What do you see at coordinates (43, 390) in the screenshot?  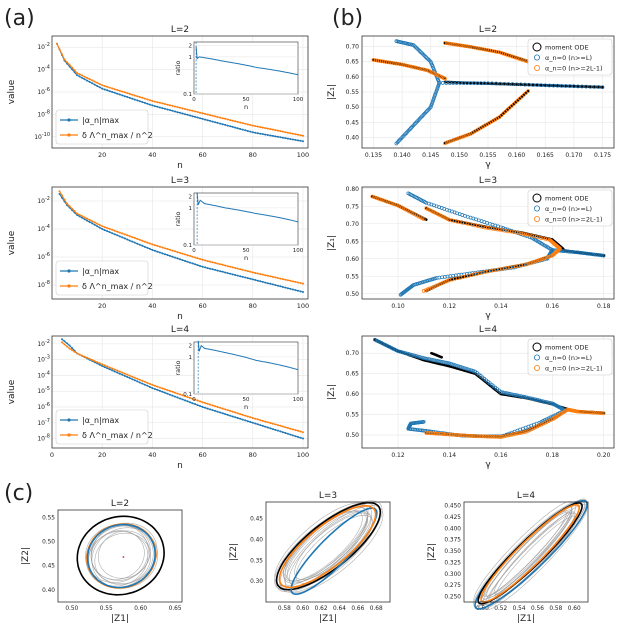 I see `a3-ytick-label: 10⁻⁵` at bounding box center [43, 390].